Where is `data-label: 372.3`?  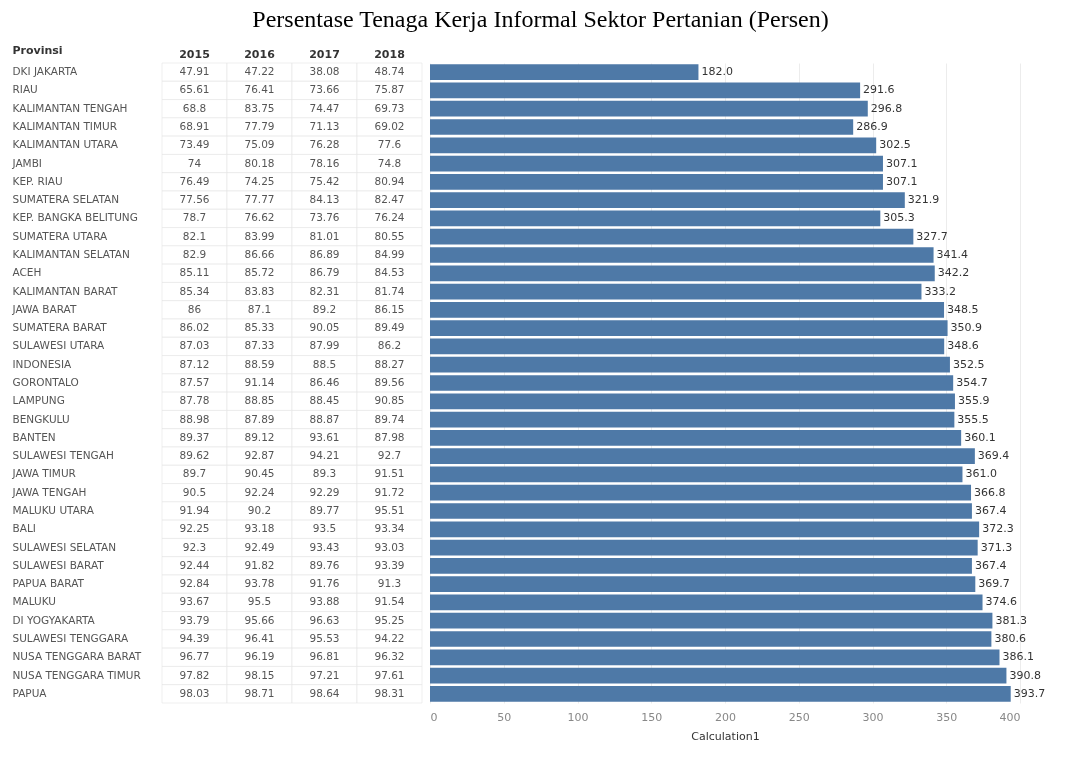 data-label: 372.3 is located at coordinates (998, 529).